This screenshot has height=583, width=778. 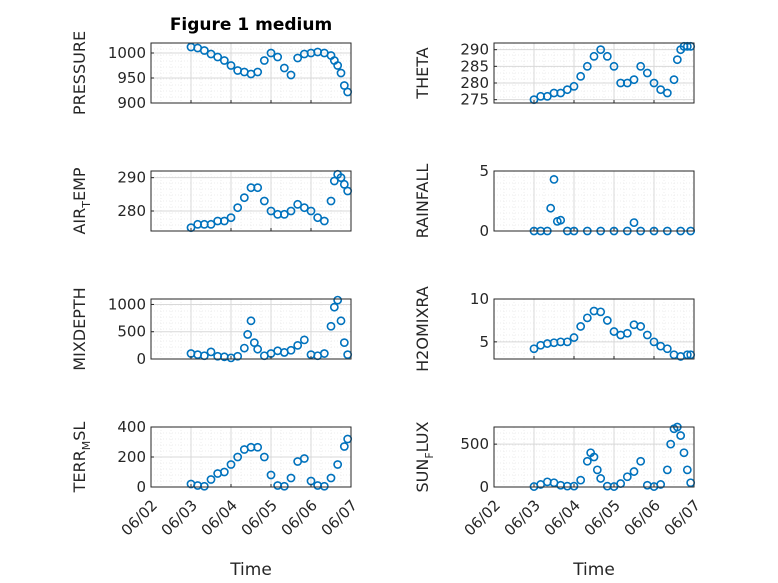 I want to click on subplot-row2-right: 0 5 RAINFALL, so click(x=554, y=201).